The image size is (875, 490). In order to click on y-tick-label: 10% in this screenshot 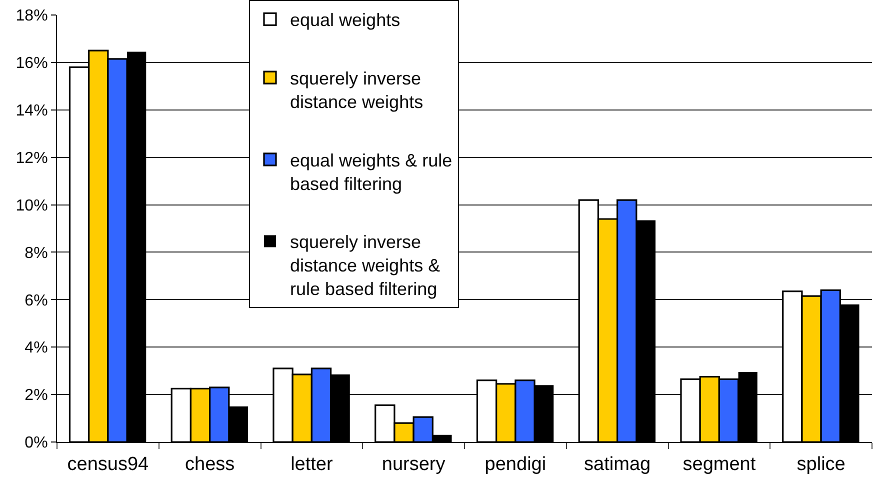, I will do `click(32, 205)`.